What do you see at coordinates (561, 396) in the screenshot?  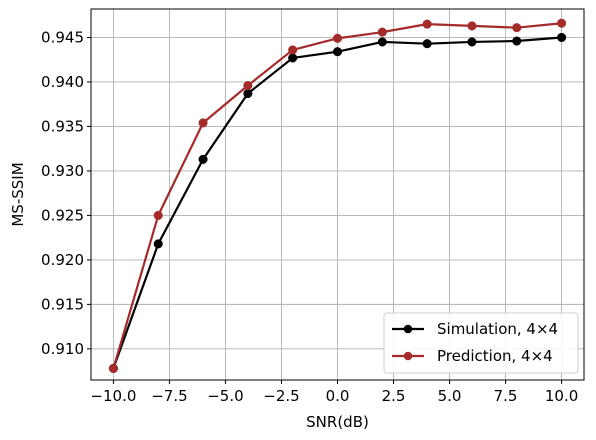 I see `x-tick-label: 10.0` at bounding box center [561, 396].